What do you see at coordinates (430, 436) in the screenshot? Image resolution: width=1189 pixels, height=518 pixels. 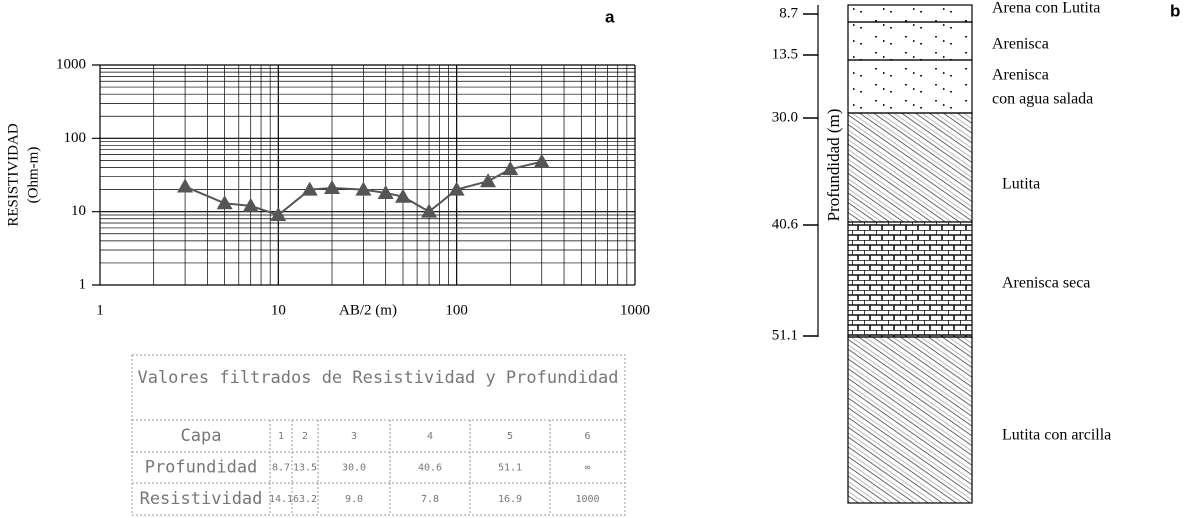 I see `table-cell: 4` at bounding box center [430, 436].